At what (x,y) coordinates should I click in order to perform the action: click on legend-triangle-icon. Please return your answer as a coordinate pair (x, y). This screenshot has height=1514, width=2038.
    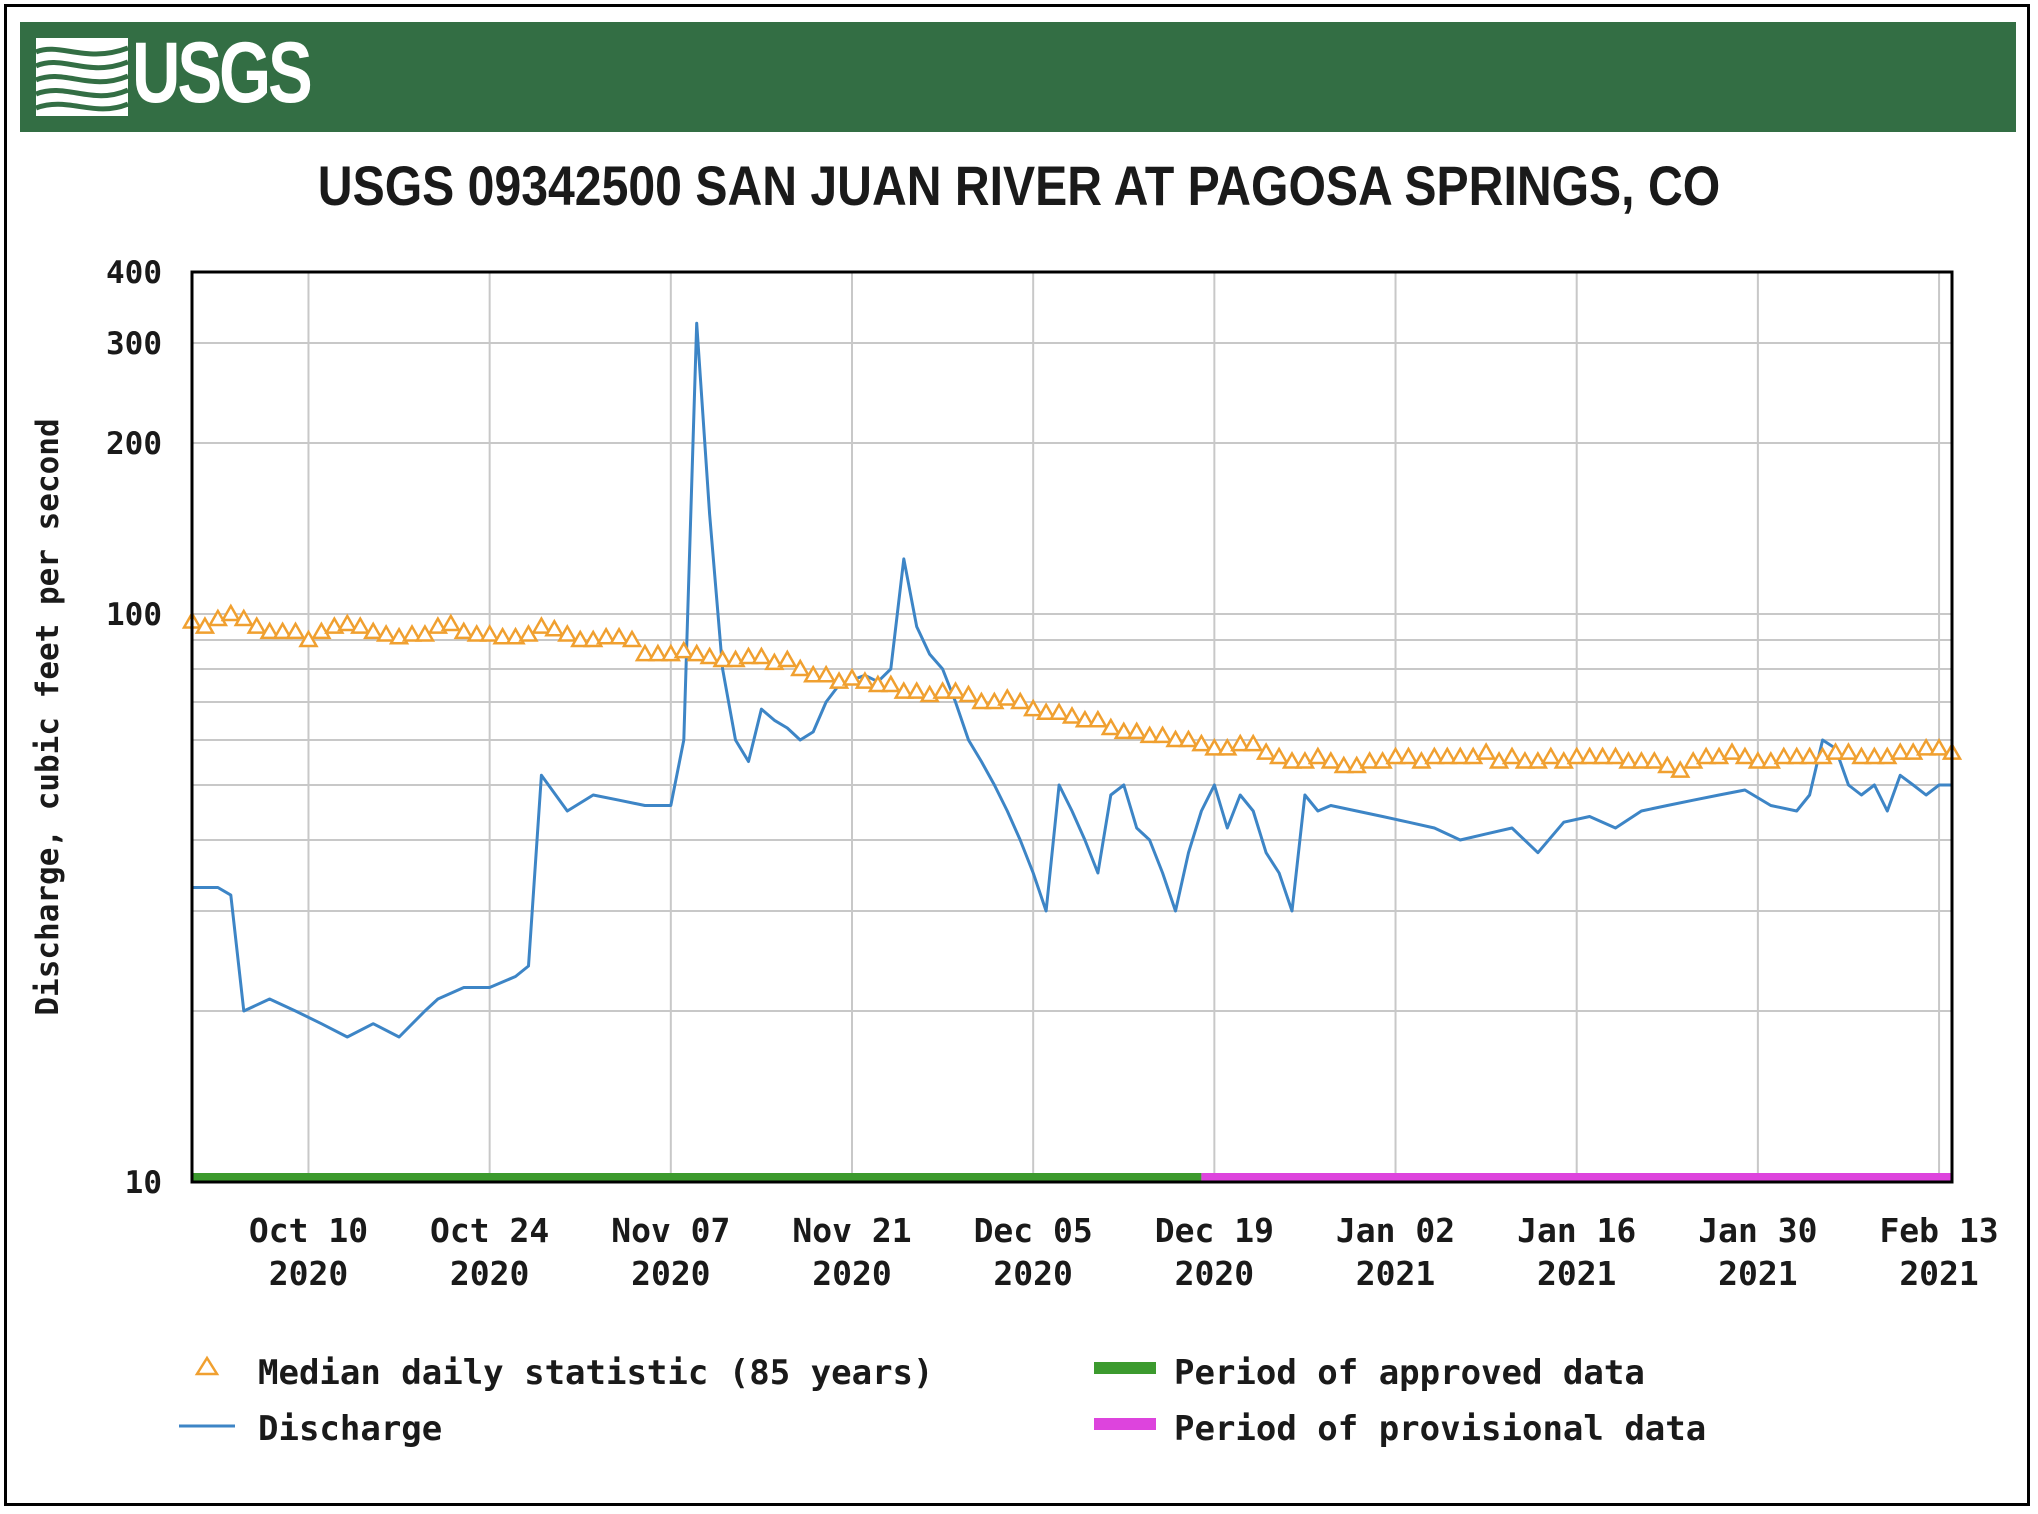
    Looking at the image, I should click on (207, 1365).